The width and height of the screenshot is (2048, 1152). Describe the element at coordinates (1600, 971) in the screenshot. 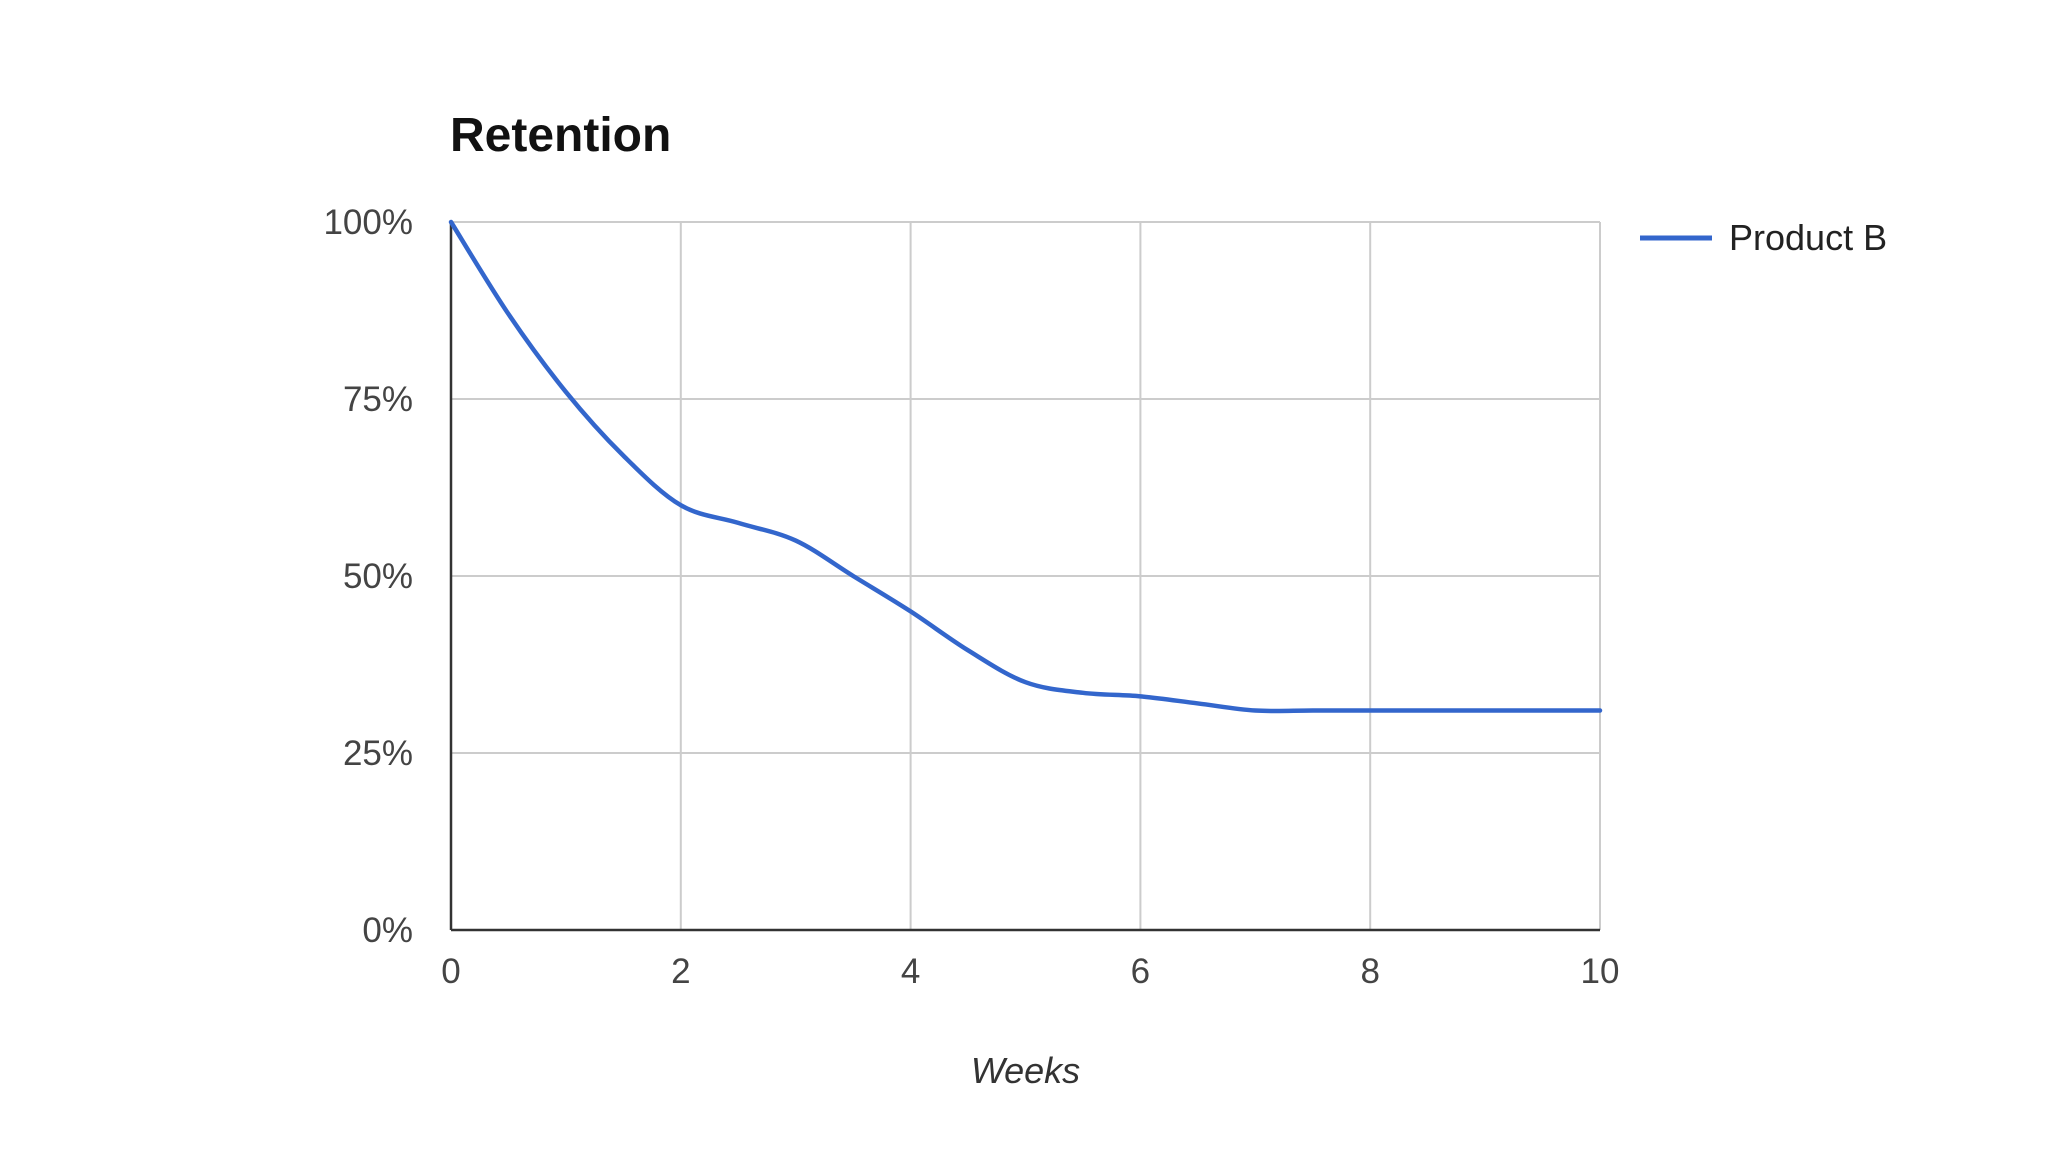

I see `x-tick-label-10: 10` at that location.